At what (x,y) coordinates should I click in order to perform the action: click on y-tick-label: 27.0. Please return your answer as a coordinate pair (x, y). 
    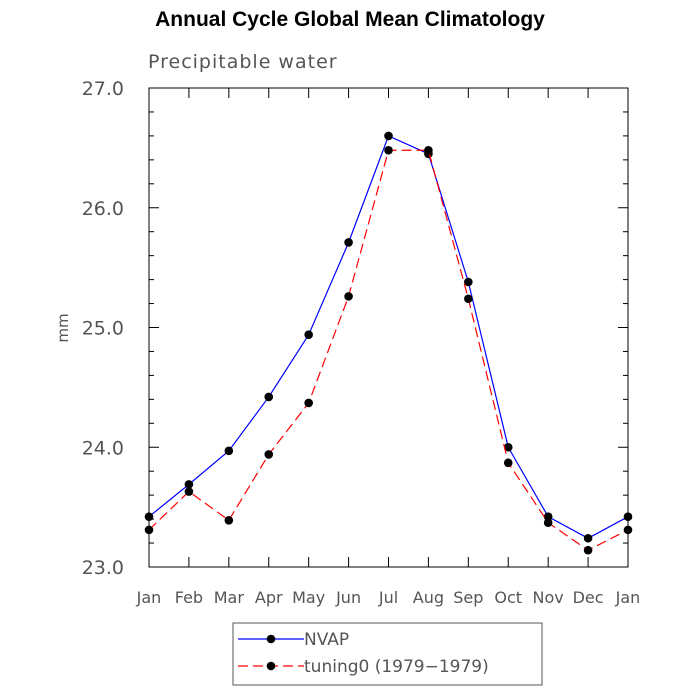
    Looking at the image, I should click on (103, 89).